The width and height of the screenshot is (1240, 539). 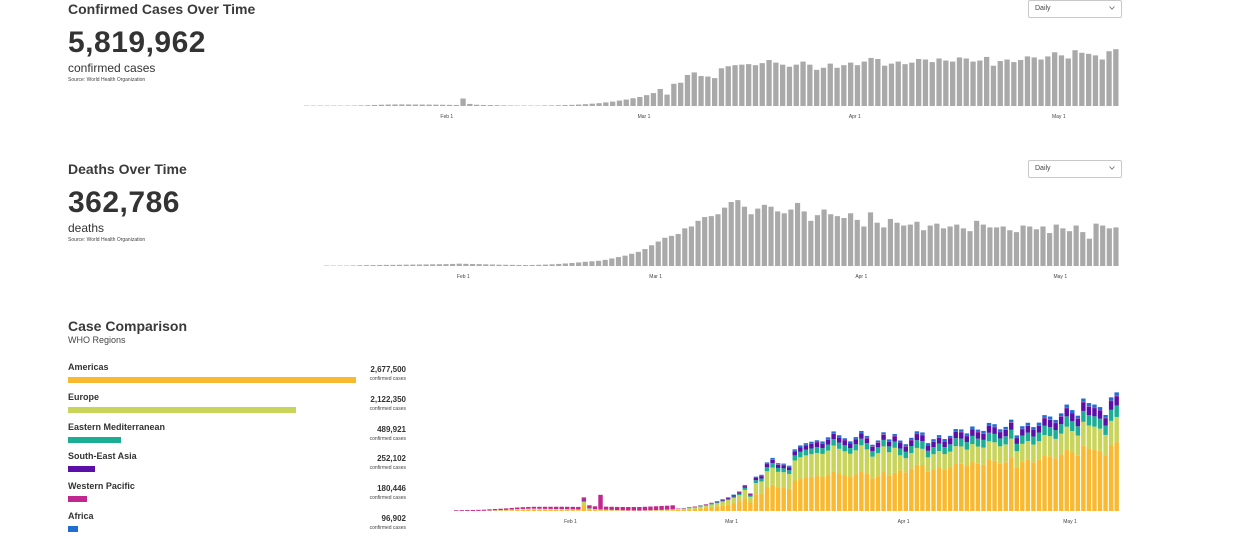 I want to click on x-tick-label: May 1, so click(x=1060, y=277).